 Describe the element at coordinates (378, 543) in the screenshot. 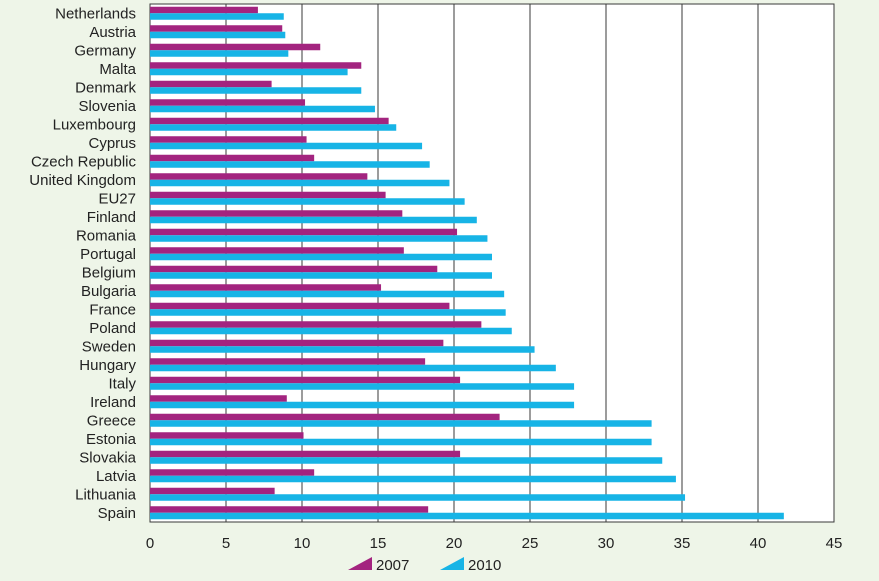

I see `x-tick-label: 15` at that location.